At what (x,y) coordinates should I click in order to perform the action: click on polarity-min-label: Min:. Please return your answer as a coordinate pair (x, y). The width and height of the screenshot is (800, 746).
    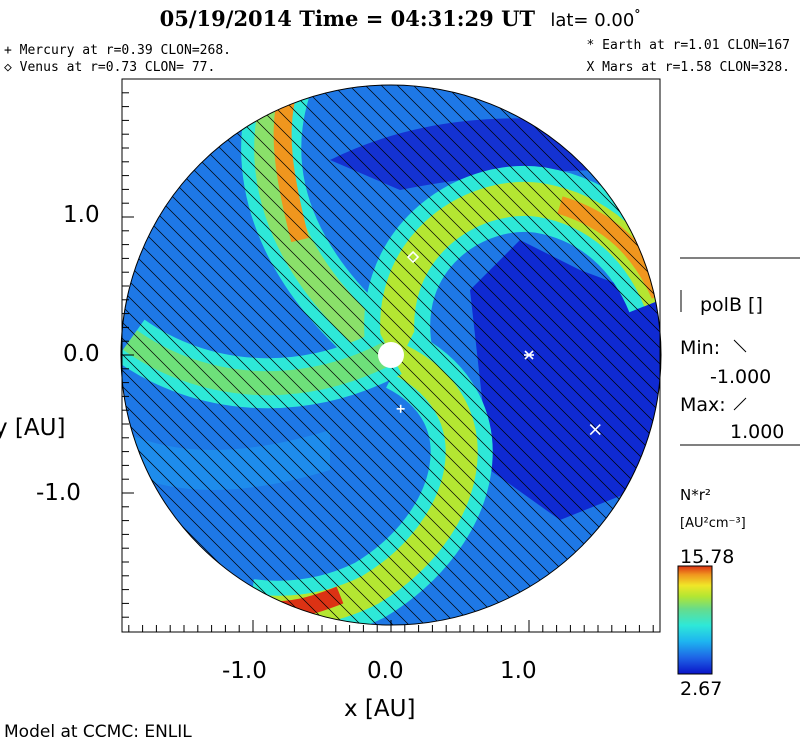
    Looking at the image, I should click on (700, 348).